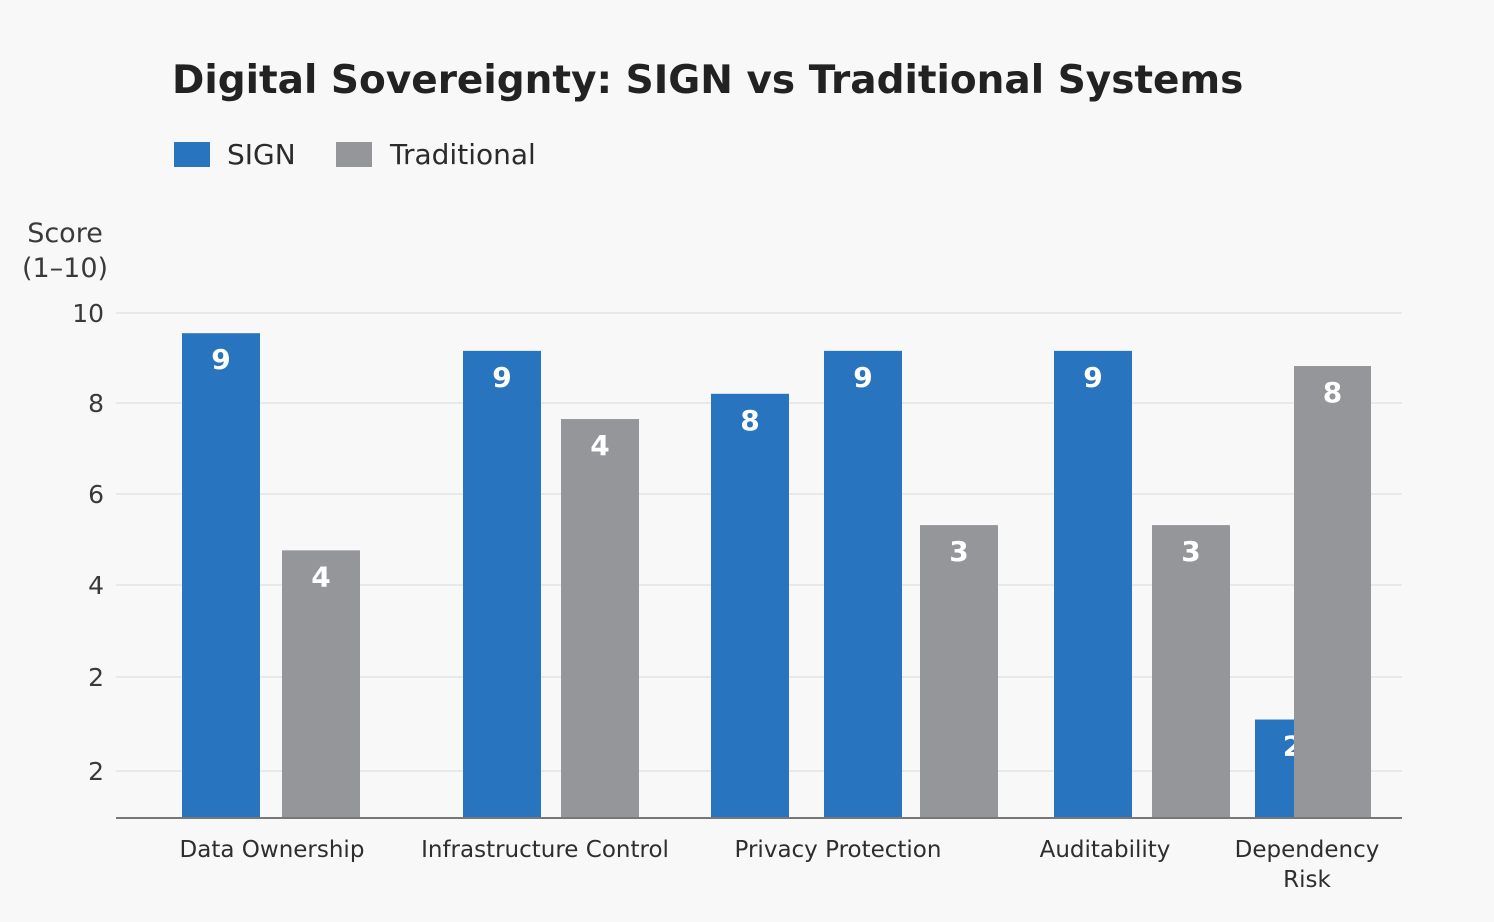 The width and height of the screenshot is (1494, 922). I want to click on legend: SIGN Traditional, so click(355, 154).